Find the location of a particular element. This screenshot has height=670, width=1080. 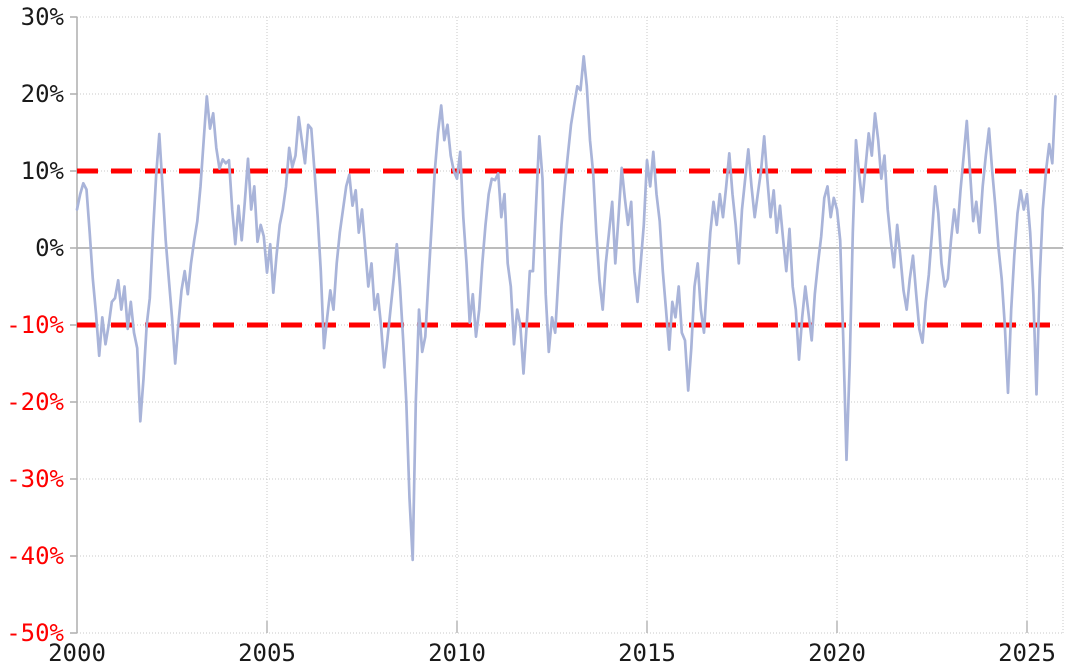

x-axis-label: 2020 is located at coordinates (837, 653).